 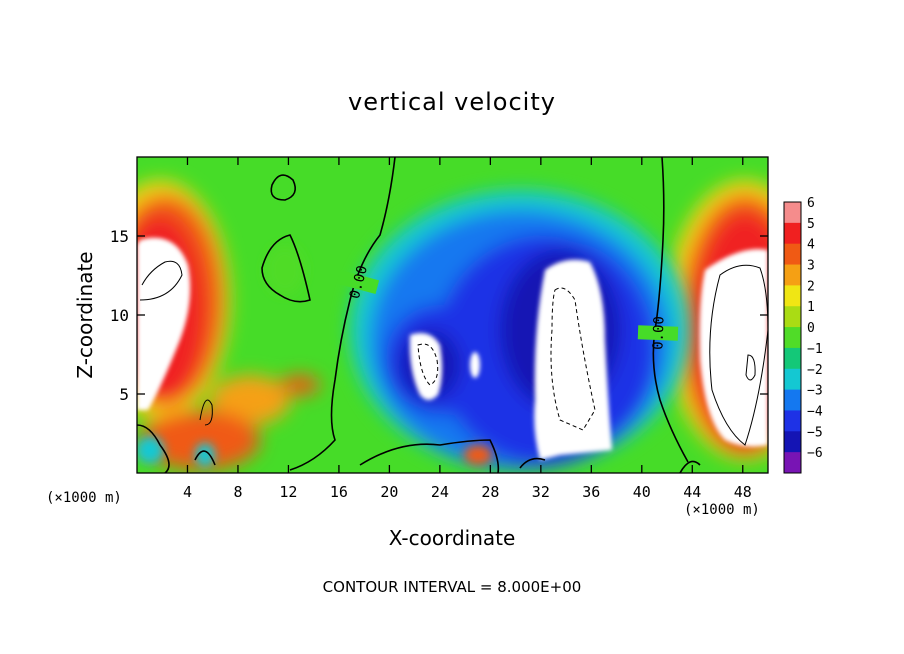 I want to click on contour-interval-note: CONTOUR INTERVAL = 8.000E+00, so click(x=452, y=587).